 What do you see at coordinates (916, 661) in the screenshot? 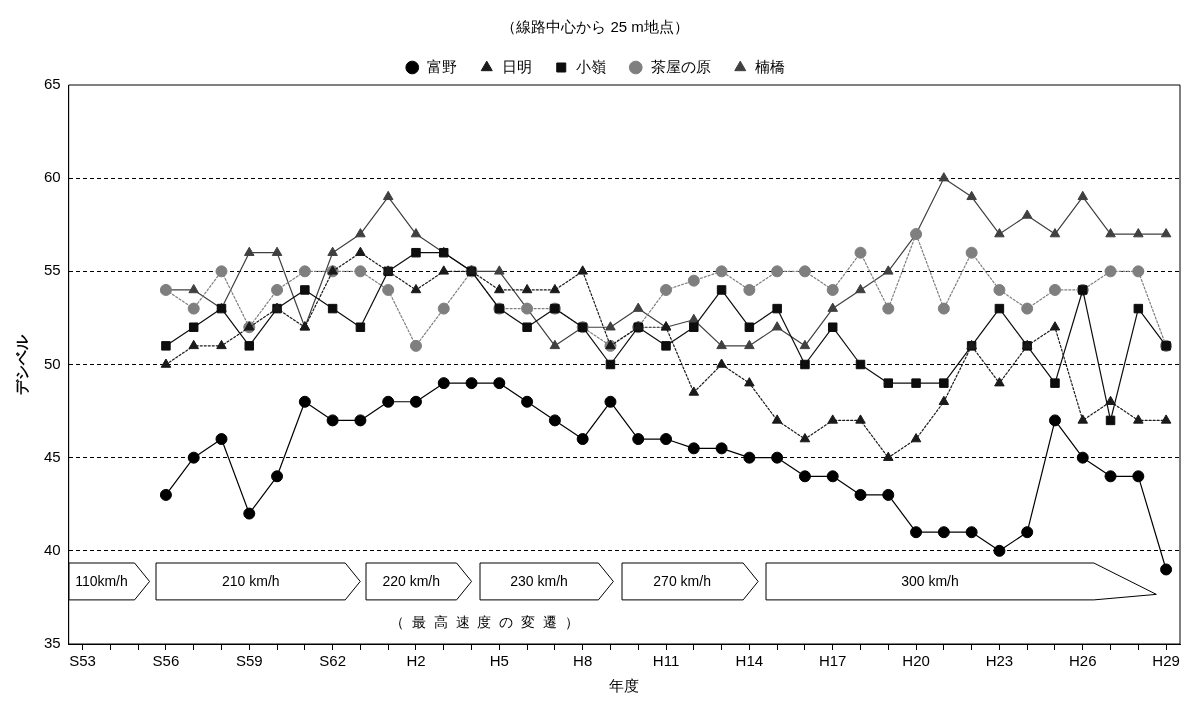
I see `x-tick-label: H20` at bounding box center [916, 661].